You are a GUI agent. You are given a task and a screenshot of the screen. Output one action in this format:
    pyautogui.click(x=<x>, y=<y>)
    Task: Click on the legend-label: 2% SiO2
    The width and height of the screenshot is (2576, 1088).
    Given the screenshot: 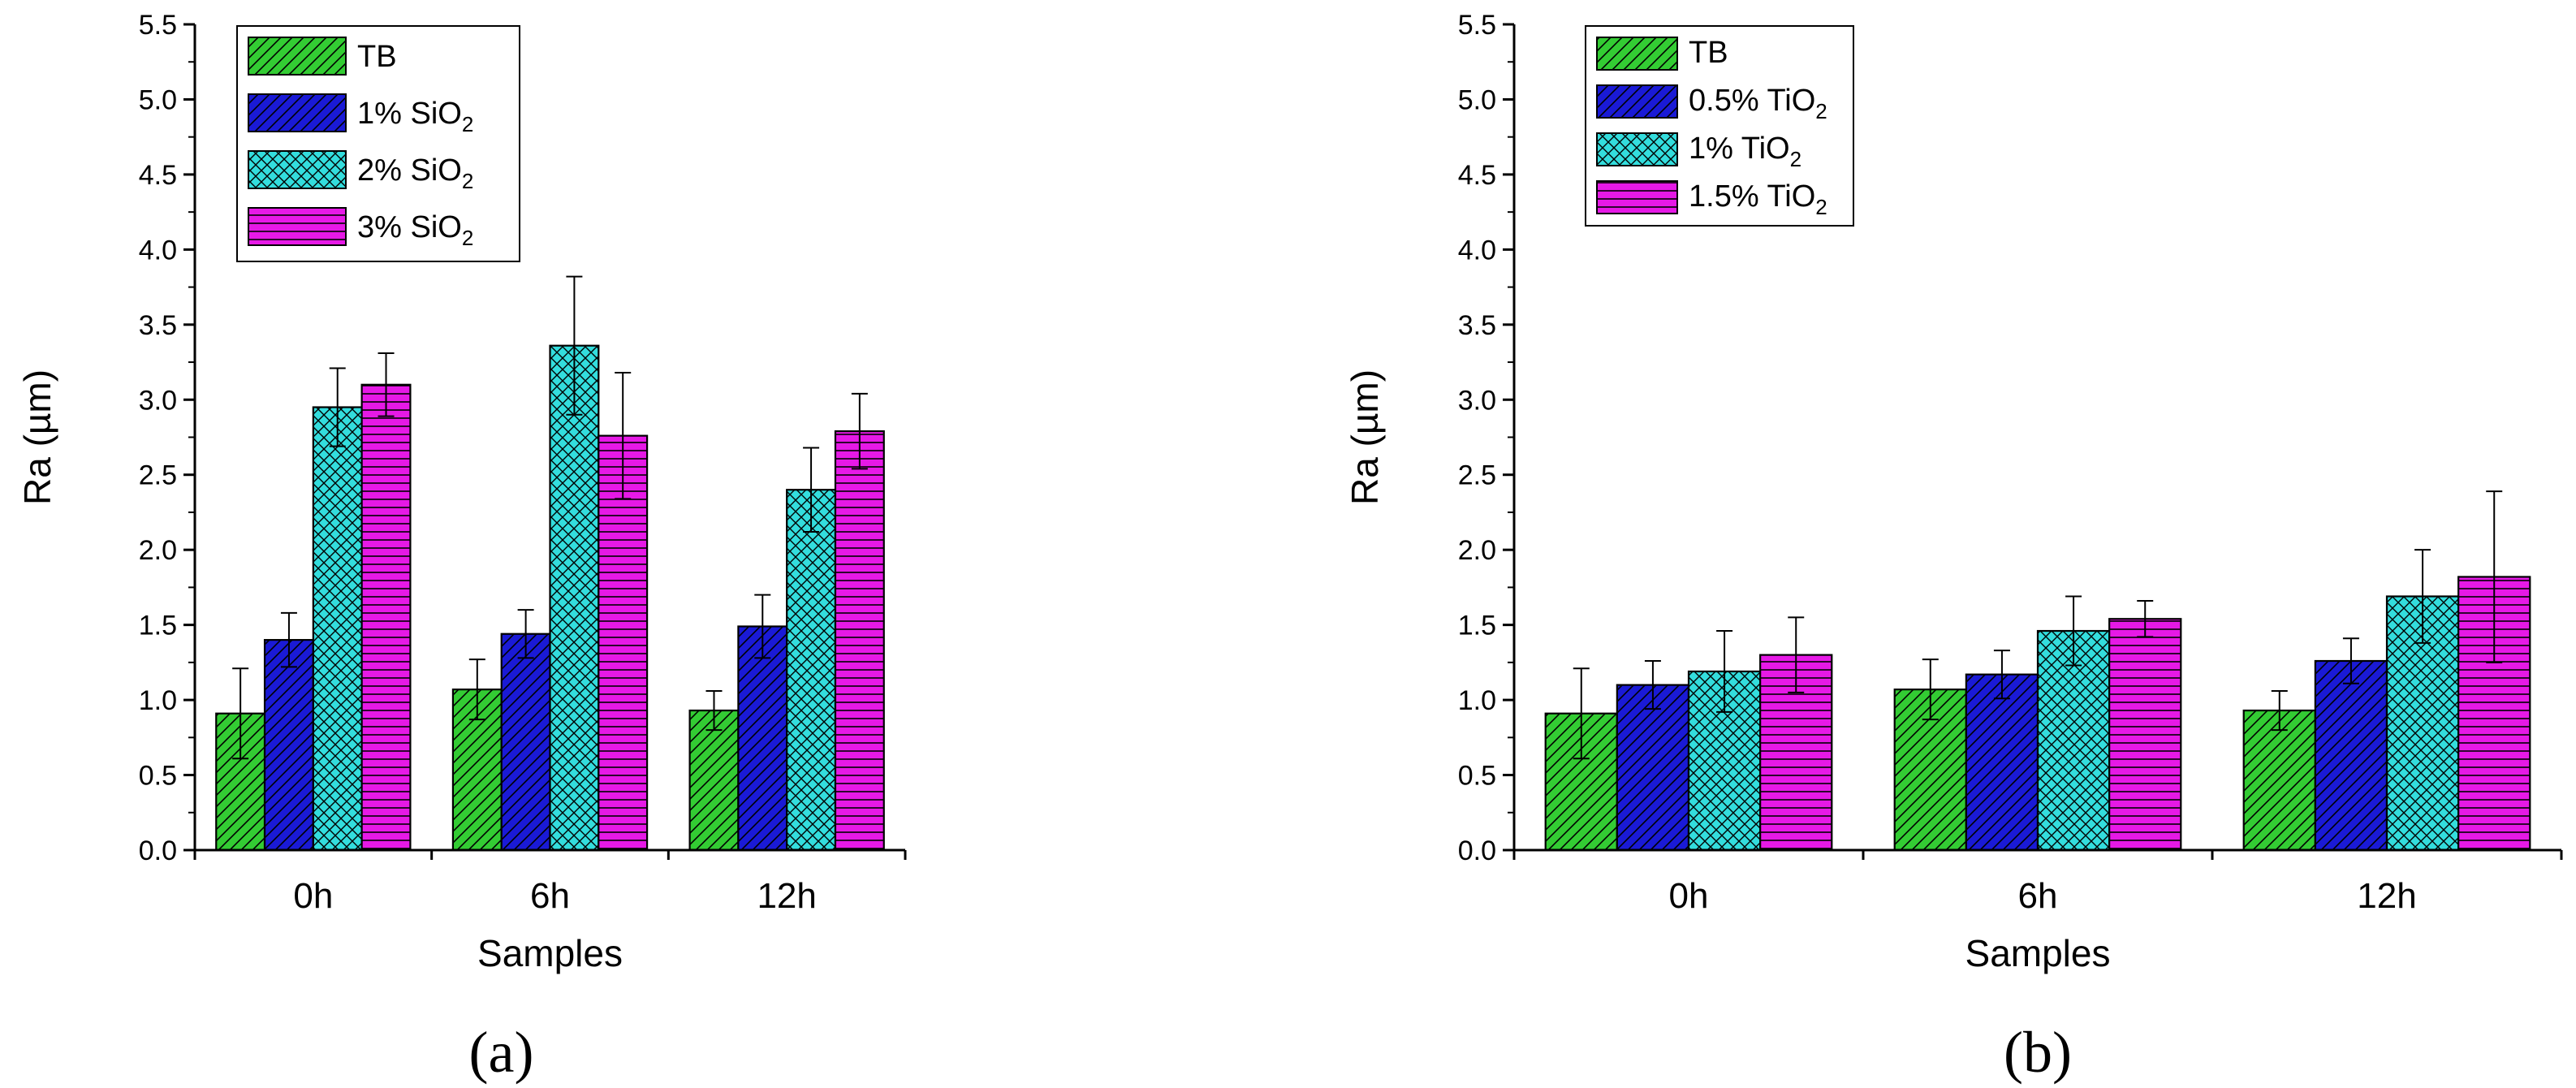 What is the action you would take?
    pyautogui.click(x=415, y=173)
    